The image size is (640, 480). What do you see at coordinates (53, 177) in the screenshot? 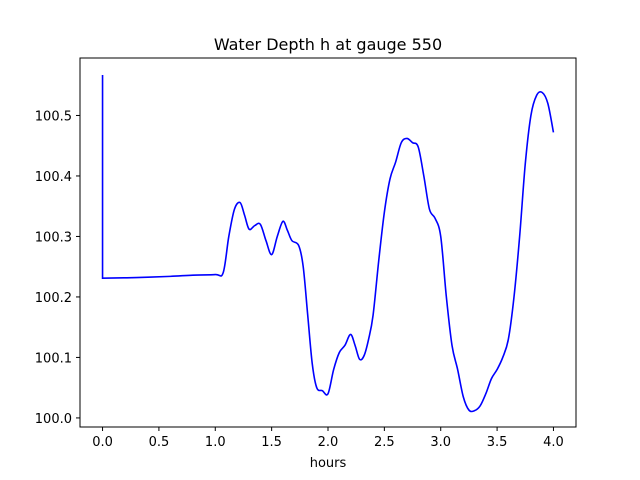
I see `y-tick-label: 100.4` at bounding box center [53, 177].